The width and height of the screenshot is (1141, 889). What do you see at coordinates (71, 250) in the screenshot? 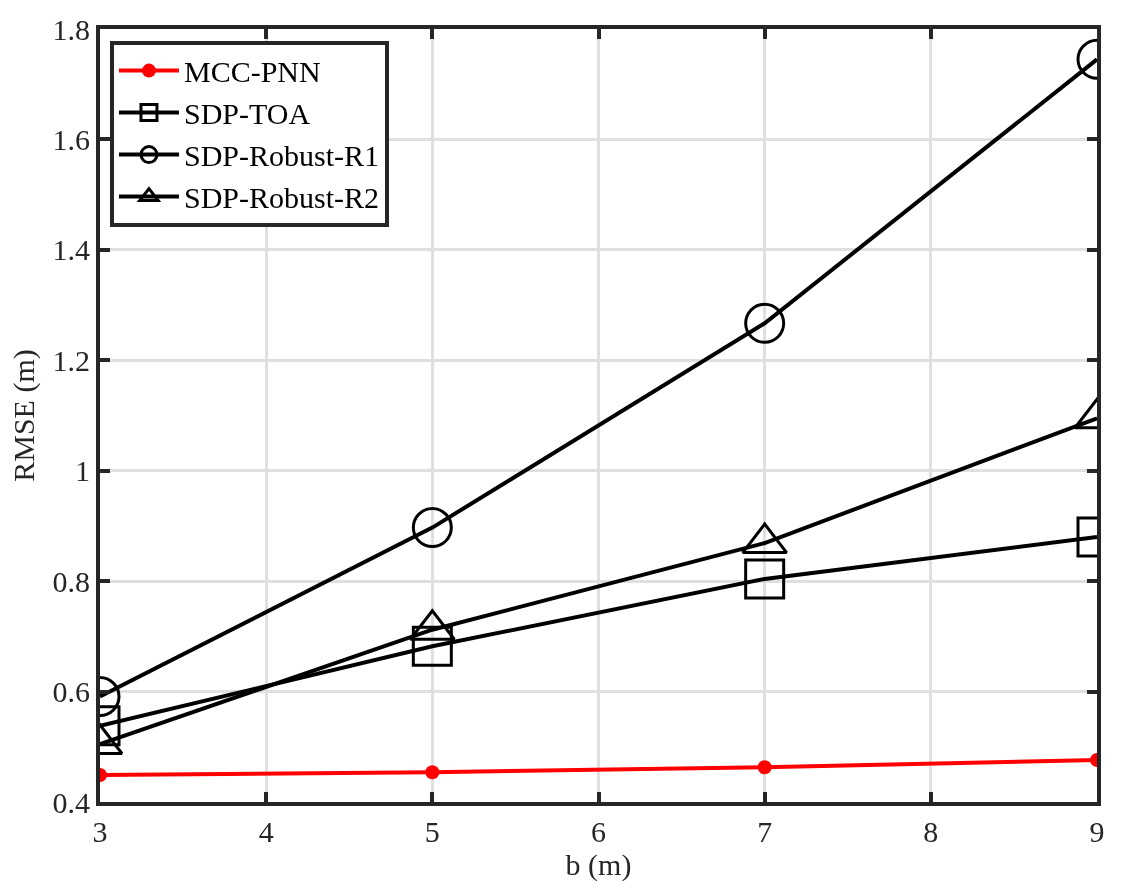
I see `y-tick-label: 1.4` at bounding box center [71, 250].